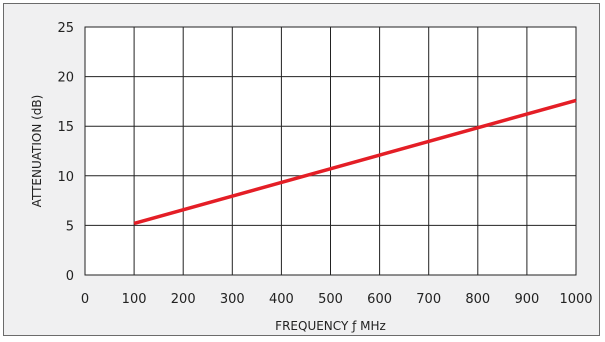 The width and height of the screenshot is (605, 342). Describe the element at coordinates (65, 28) in the screenshot. I see `y-tick-label: 25` at that location.